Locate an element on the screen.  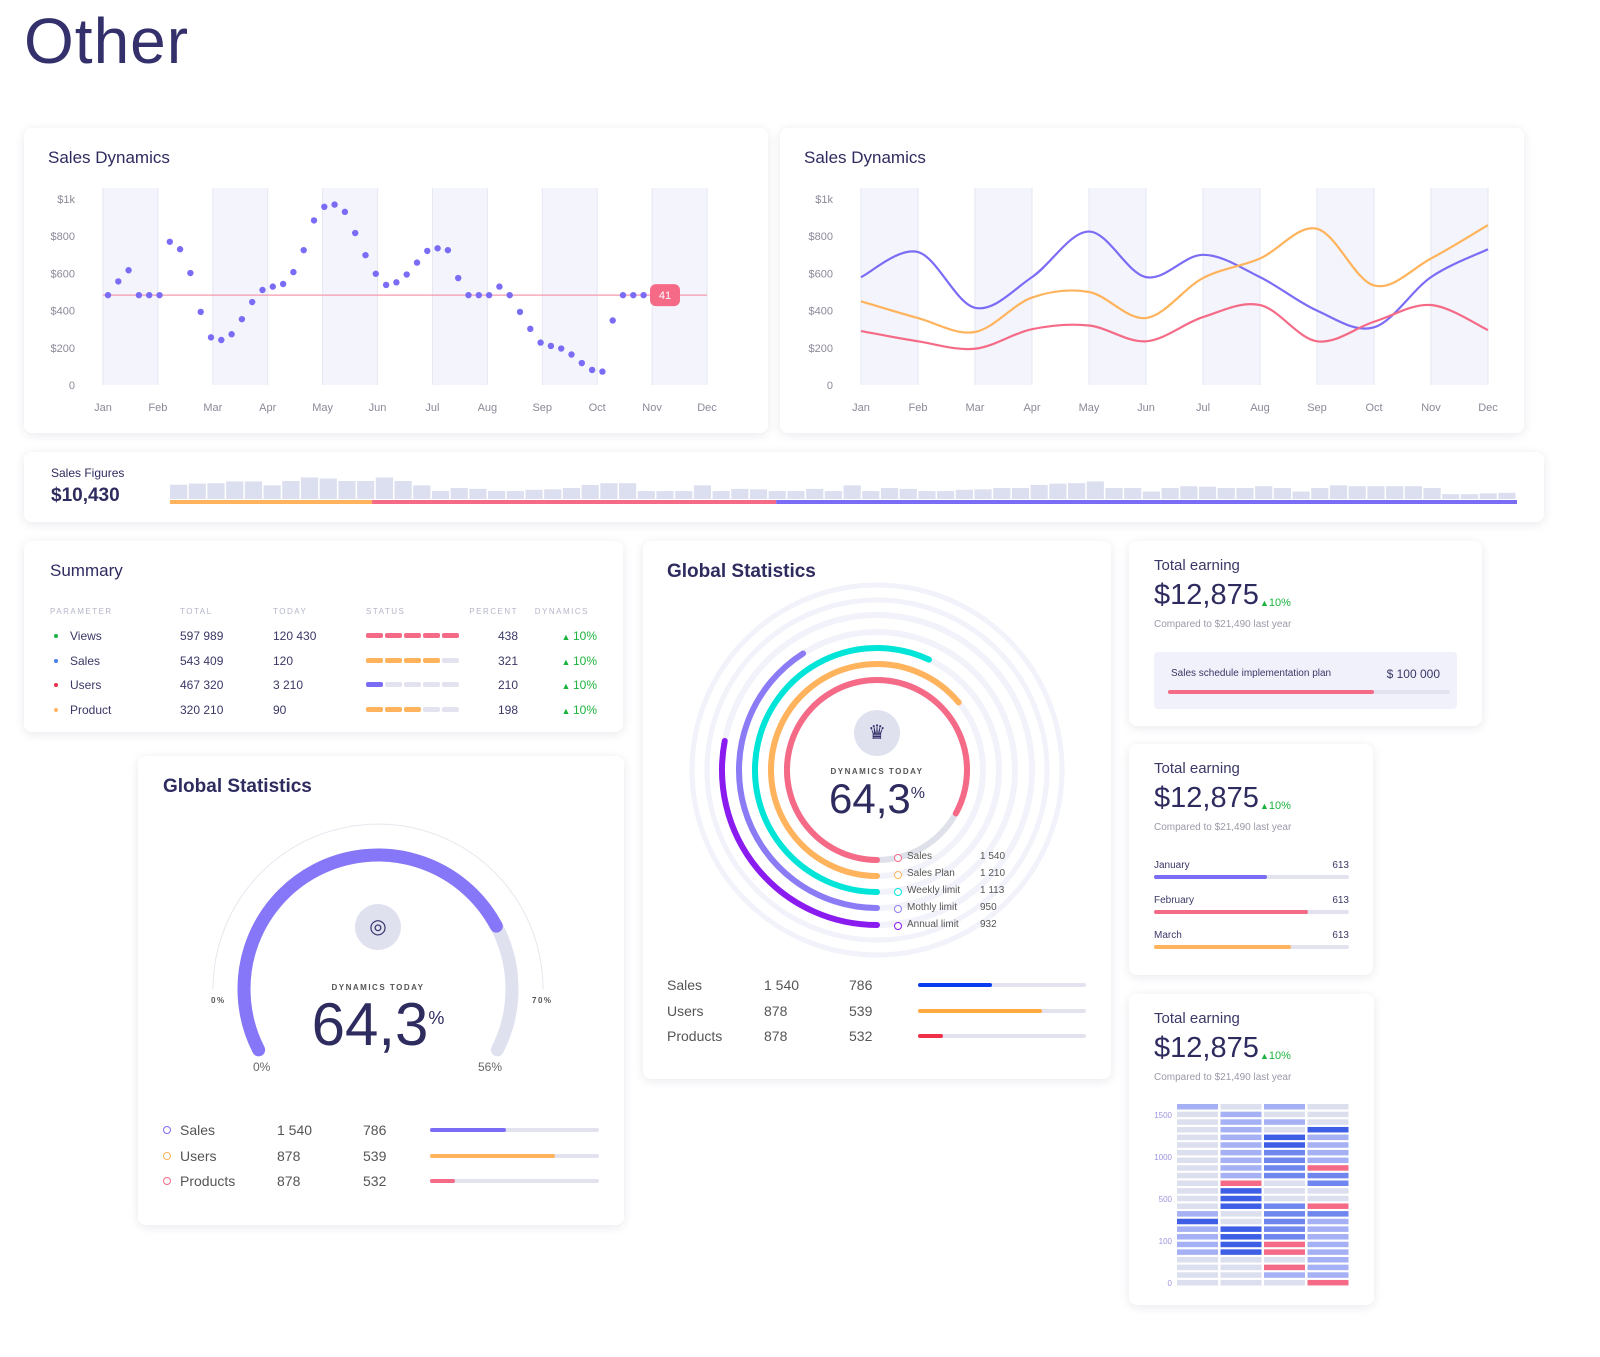
sales-figures-bars is located at coordinates (843, 490).